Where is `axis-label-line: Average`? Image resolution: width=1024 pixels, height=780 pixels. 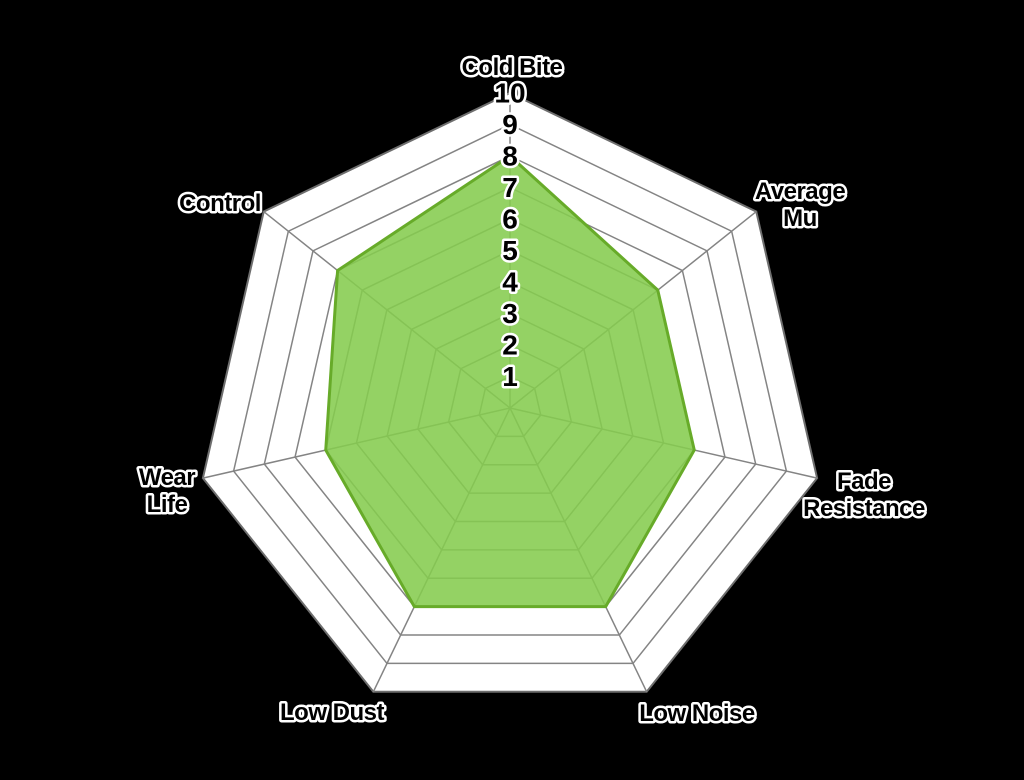
axis-label-line: Average is located at coordinates (800, 191).